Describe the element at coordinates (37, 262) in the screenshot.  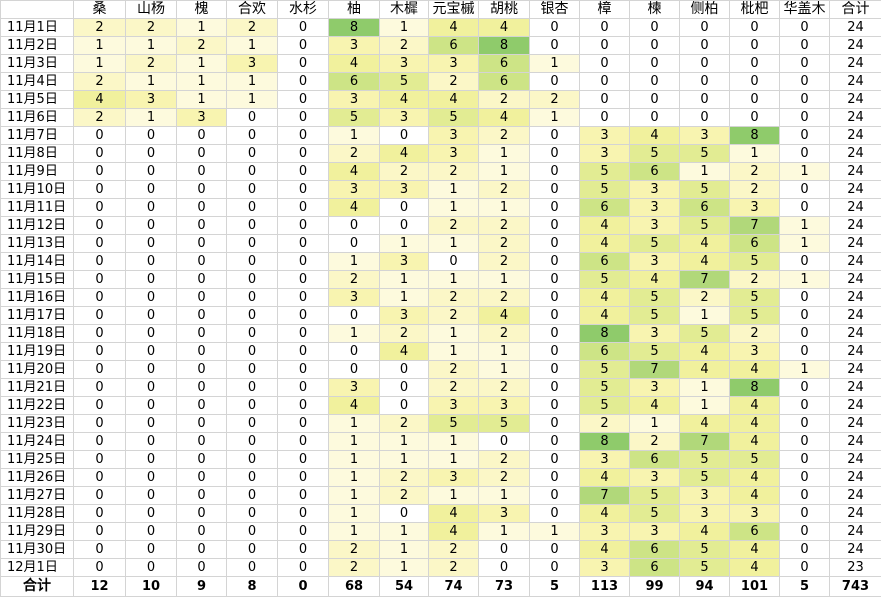
I see `row-date-cell: 11月14日` at that location.